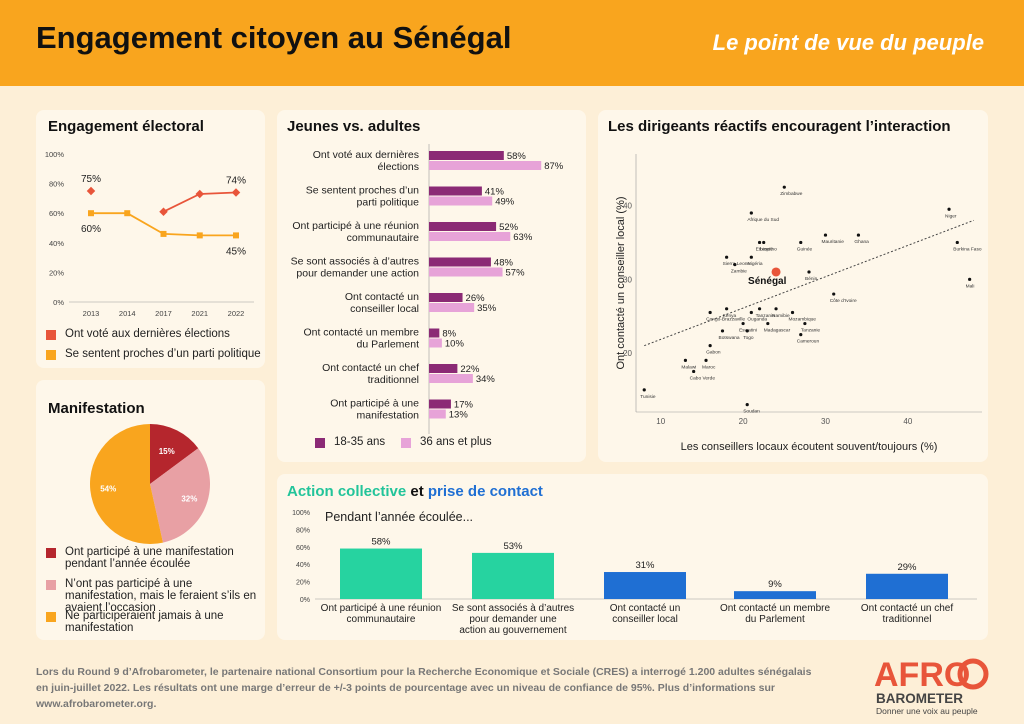 The image size is (1024, 724). I want to click on y-tick-label: 40%, so click(303, 565).